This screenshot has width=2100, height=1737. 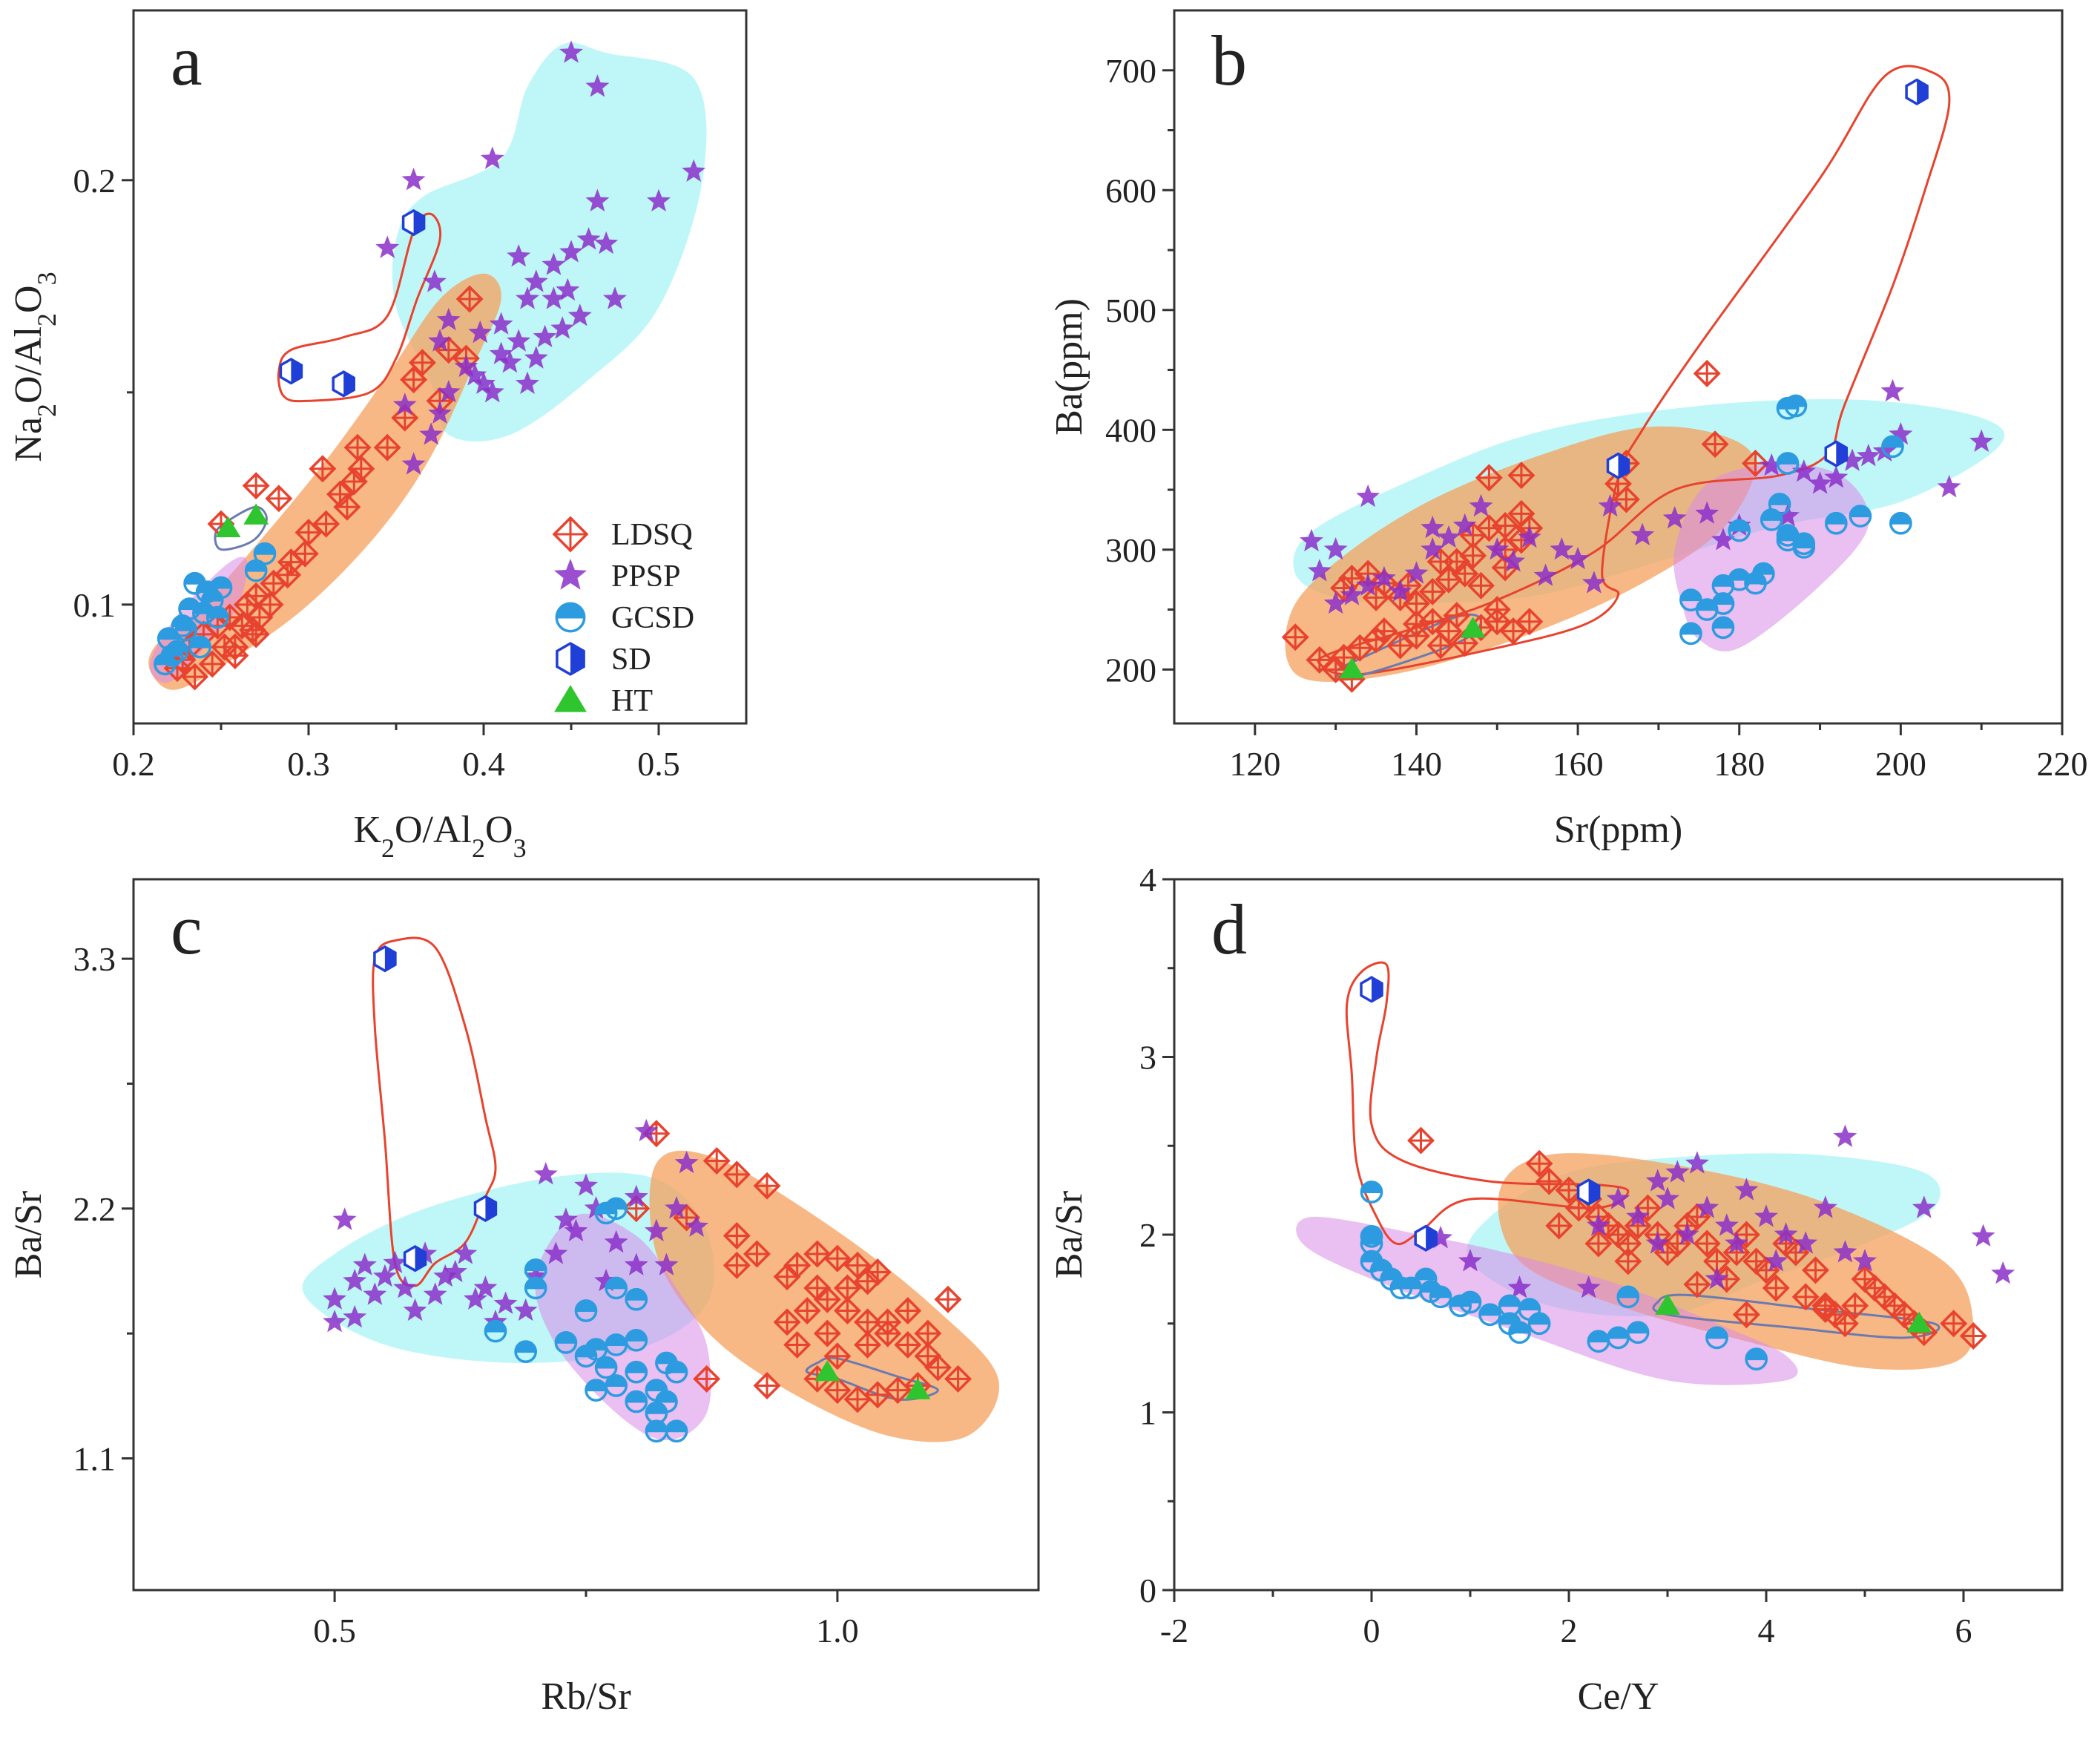 What do you see at coordinates (1900, 764) in the screenshot?
I see `x-tick-label: 200` at bounding box center [1900, 764].